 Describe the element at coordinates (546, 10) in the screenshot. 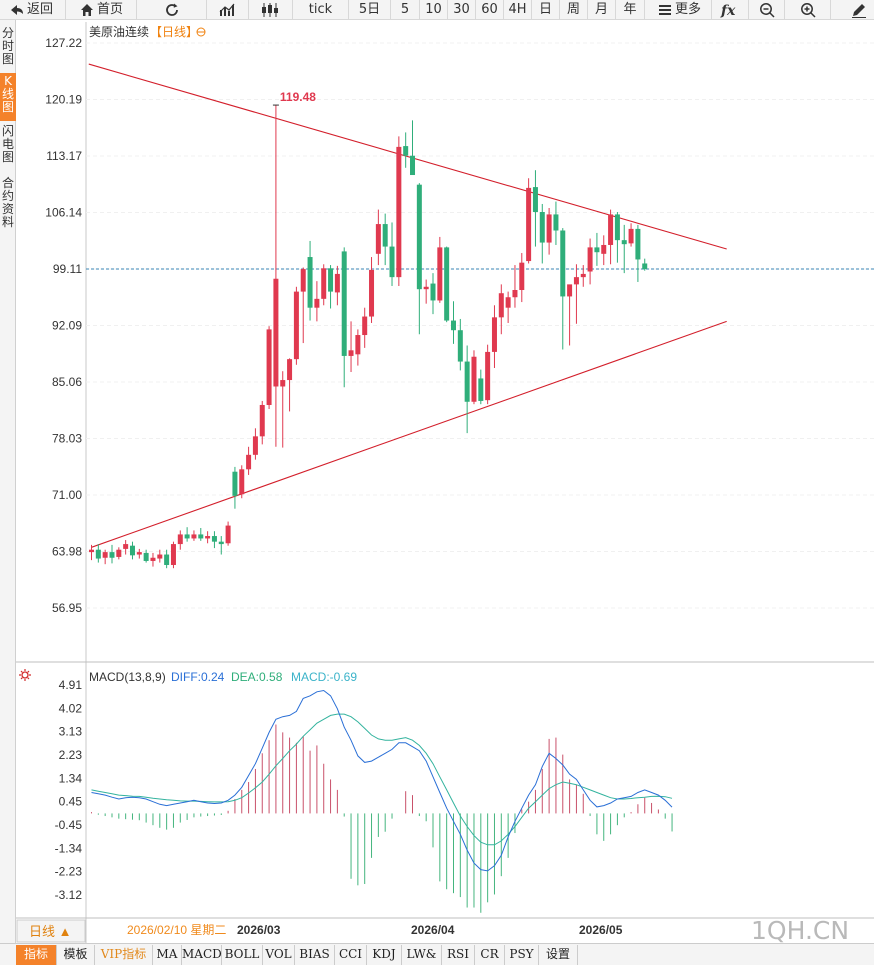

I see `period-day-button: 日` at that location.